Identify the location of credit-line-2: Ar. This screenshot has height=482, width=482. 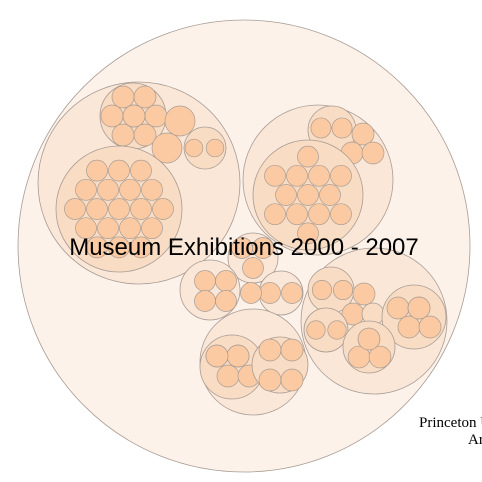
(475, 440).